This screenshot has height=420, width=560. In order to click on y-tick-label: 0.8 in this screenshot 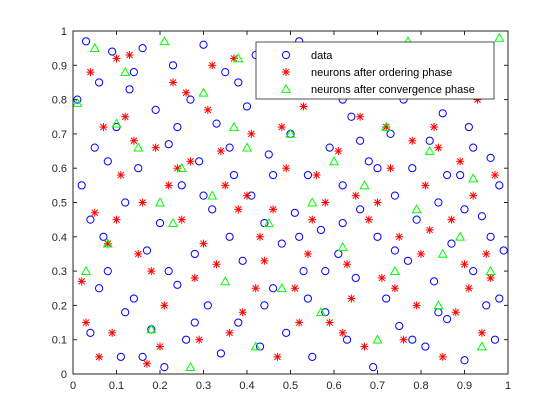, I will do `click(59, 101)`.